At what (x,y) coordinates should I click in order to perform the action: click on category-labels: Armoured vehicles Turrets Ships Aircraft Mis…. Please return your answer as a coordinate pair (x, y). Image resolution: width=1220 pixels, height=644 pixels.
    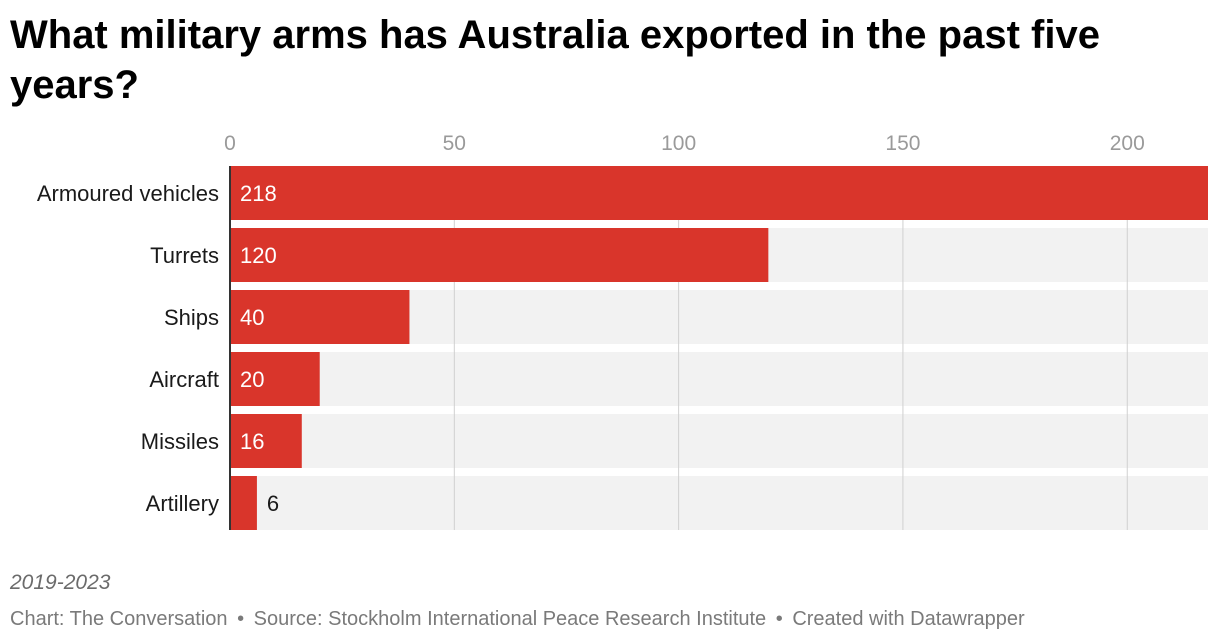
    Looking at the image, I should click on (128, 348).